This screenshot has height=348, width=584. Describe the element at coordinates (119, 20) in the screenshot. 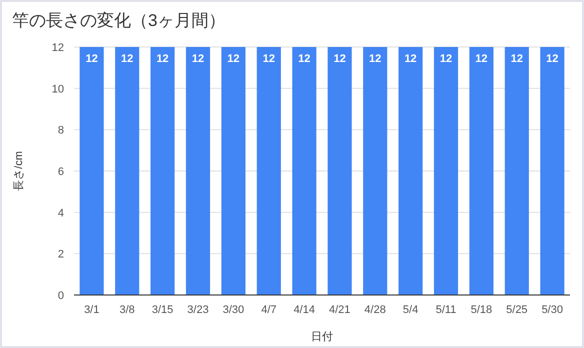

I see `chart-title: 竿の長さの変化（3ヶ月間）` at that location.